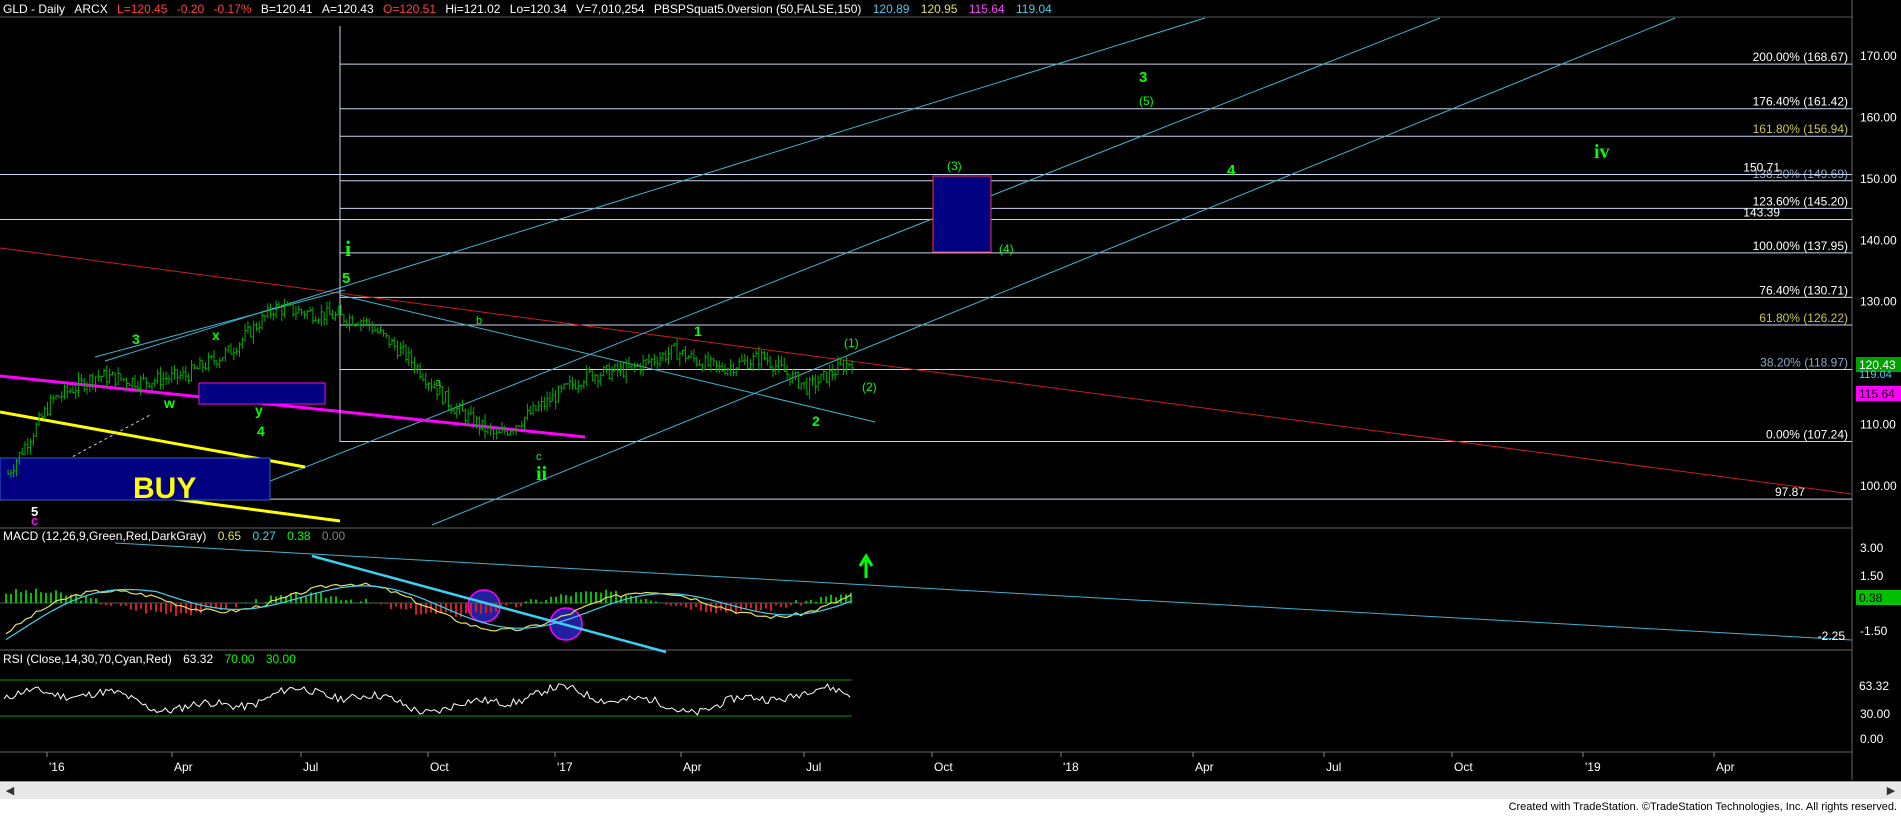 This screenshot has height=816, width=1901. Describe the element at coordinates (136, 339) in the screenshot. I see `wave-3-left: 3` at that location.